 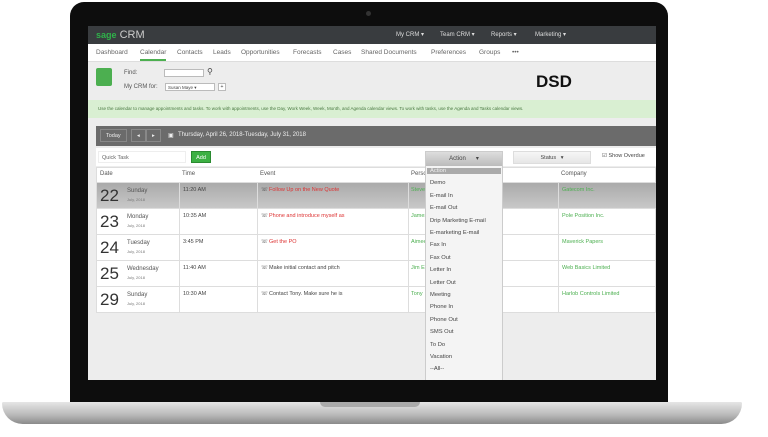 I want to click on action-select: Action ▾, so click(x=464, y=159).